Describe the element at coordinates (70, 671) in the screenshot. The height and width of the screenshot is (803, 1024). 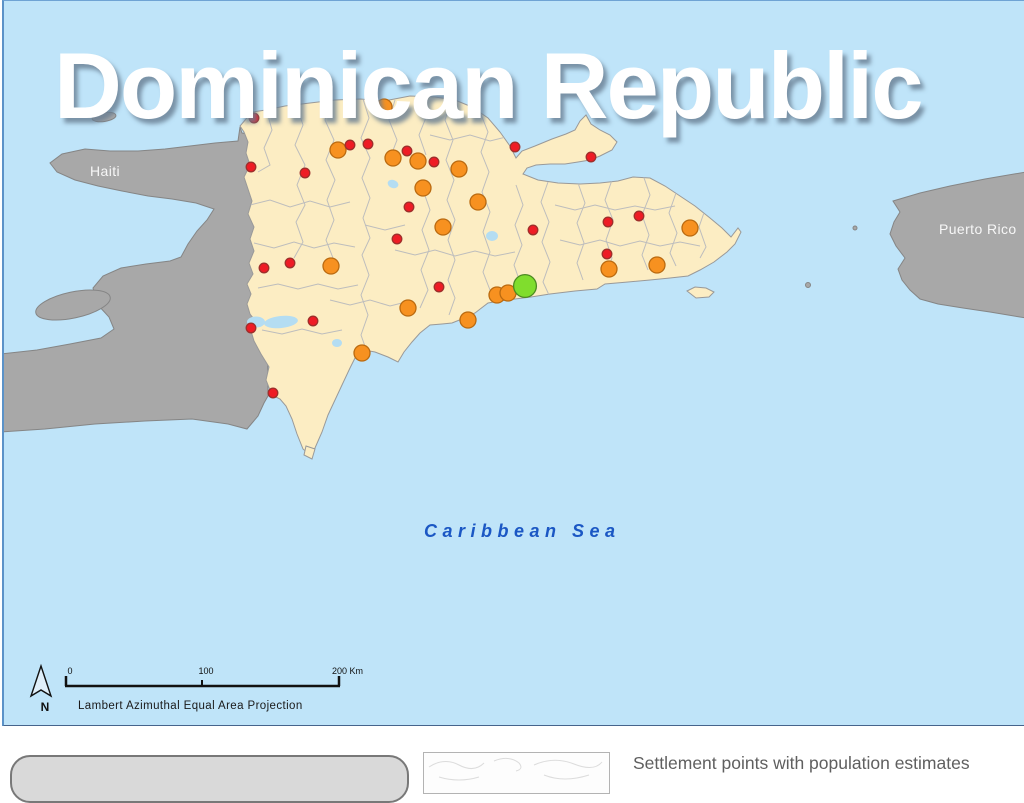
I see `scale-label-0: 0` at that location.